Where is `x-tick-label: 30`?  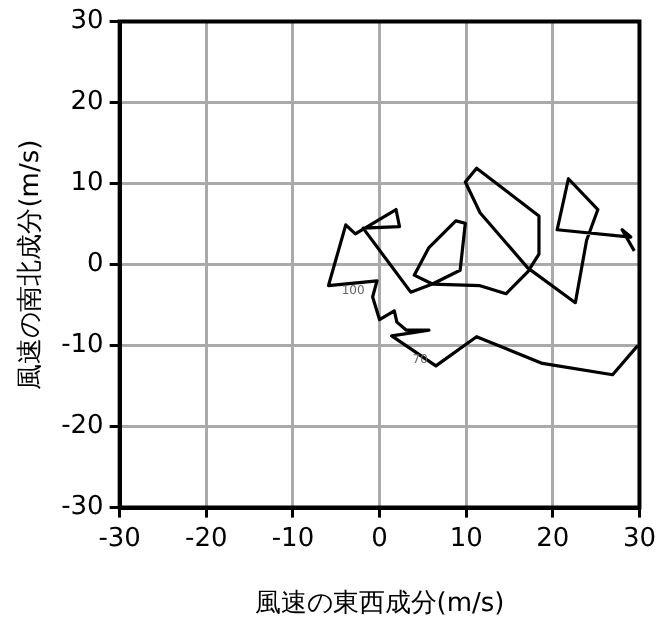
x-tick-label: 30 is located at coordinates (639, 538).